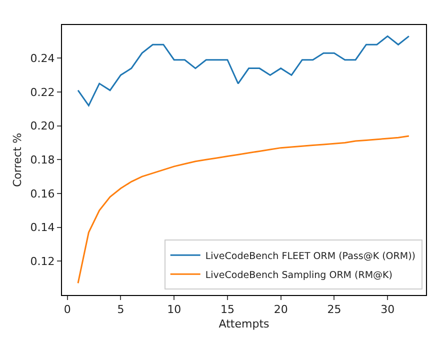 The width and height of the screenshot is (442, 349). What do you see at coordinates (310, 256) in the screenshot?
I see `legend-label: LiveCodeBench FLEET ORM (Pass@K (ORM))` at bounding box center [310, 256].